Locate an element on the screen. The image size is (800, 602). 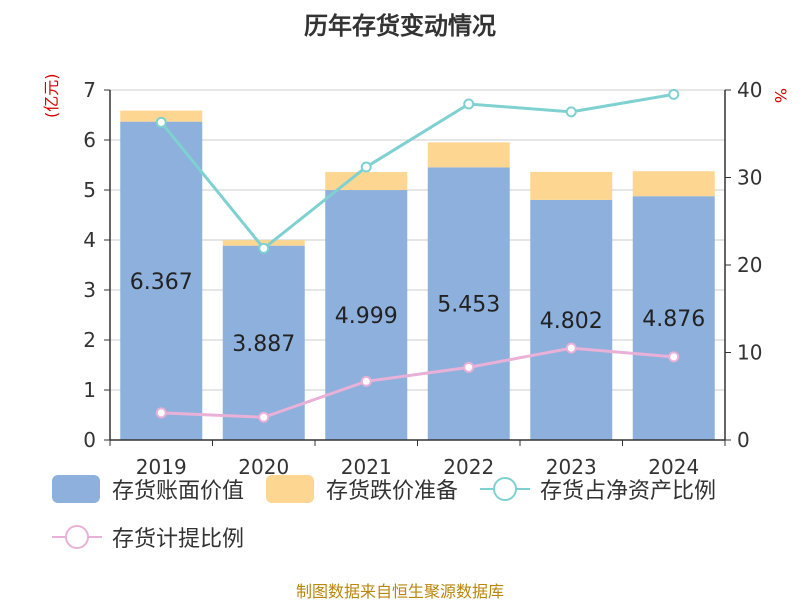
left-axis-tick-label: 7 is located at coordinates (89, 90).